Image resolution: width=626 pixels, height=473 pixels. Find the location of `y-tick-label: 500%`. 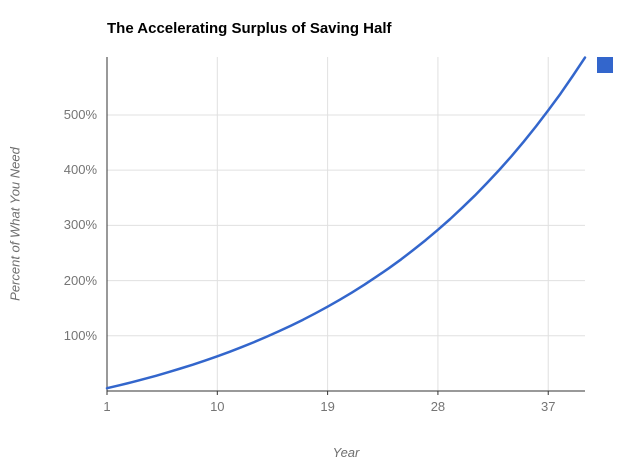

y-tick-label: 500% is located at coordinates (80, 114).